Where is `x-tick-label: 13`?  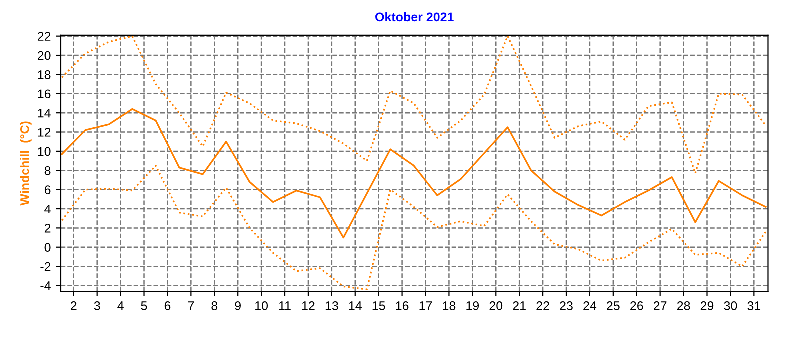 x-tick-label: 13 is located at coordinates (332, 306).